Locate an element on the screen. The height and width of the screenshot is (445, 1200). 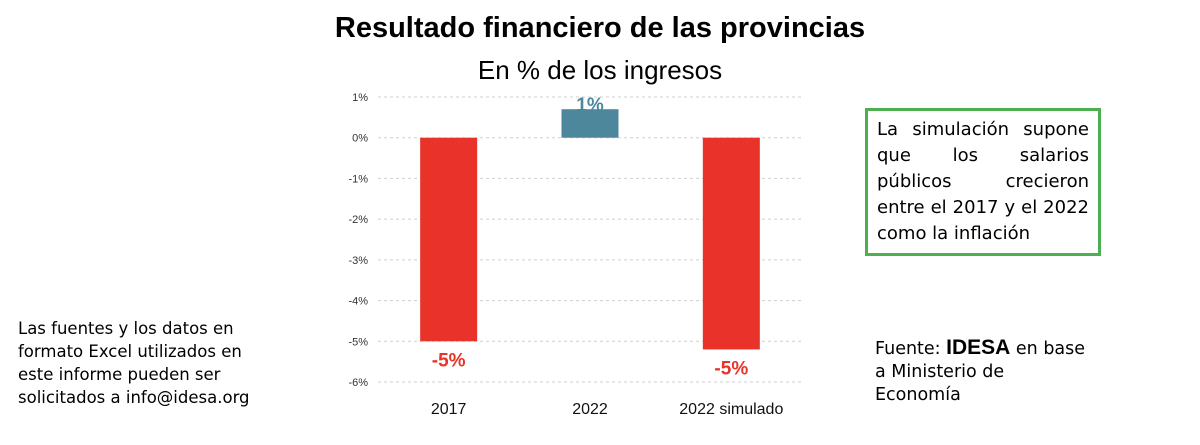
source-suffix: en base is located at coordinates (1048, 349).